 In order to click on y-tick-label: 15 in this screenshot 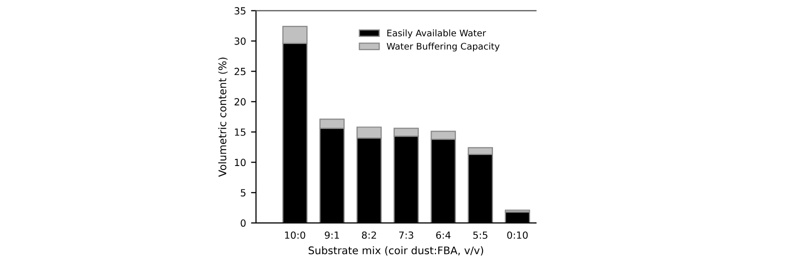, I will do `click(240, 132)`.